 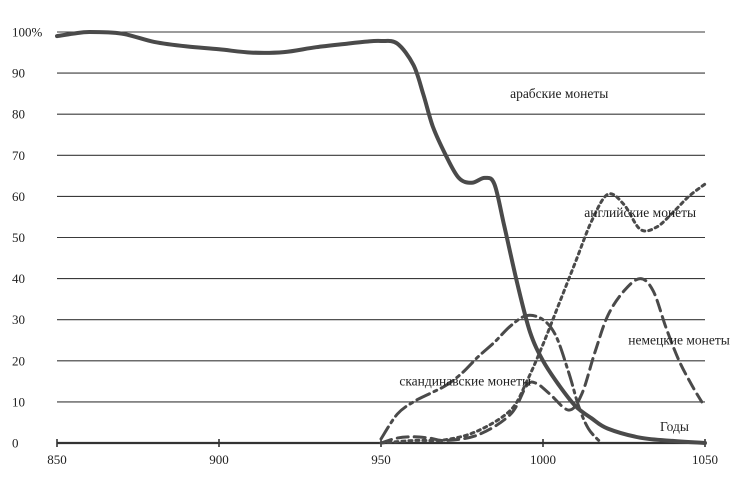 What do you see at coordinates (18, 401) in the screenshot?
I see `y-tick-10: 10` at bounding box center [18, 401].